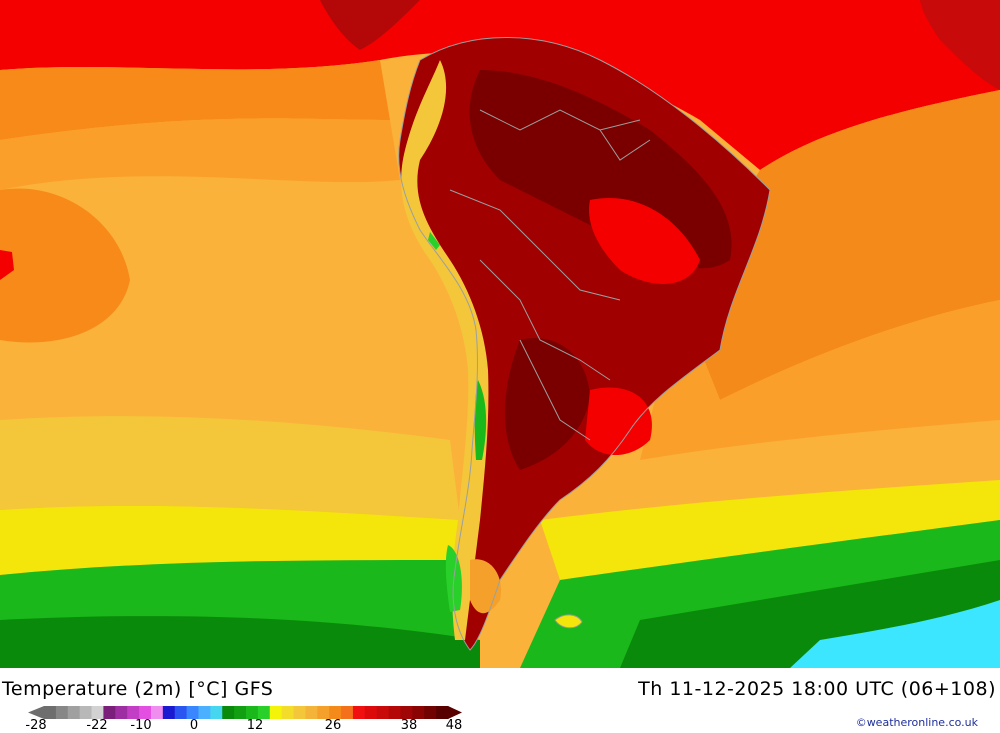 The image size is (1000, 733). What do you see at coordinates (960, 45) in the screenshot?
I see `africa-edge-land` at bounding box center [960, 45].